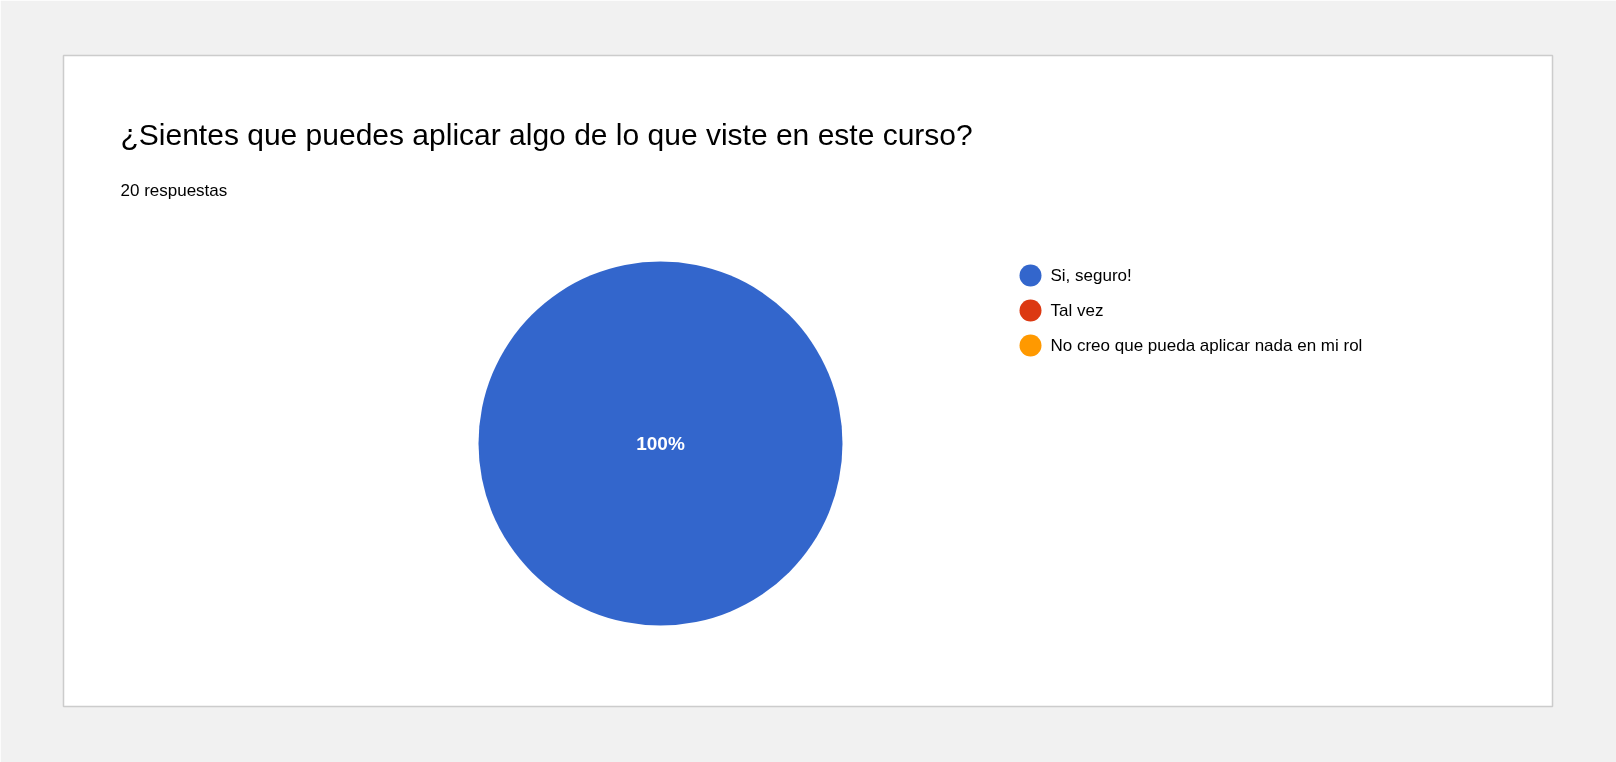 The width and height of the screenshot is (1616, 762). What do you see at coordinates (546, 134) in the screenshot?
I see `chart-title: ¿Sientes que puedes aplicar algo de lo que viste en este curso?` at bounding box center [546, 134].